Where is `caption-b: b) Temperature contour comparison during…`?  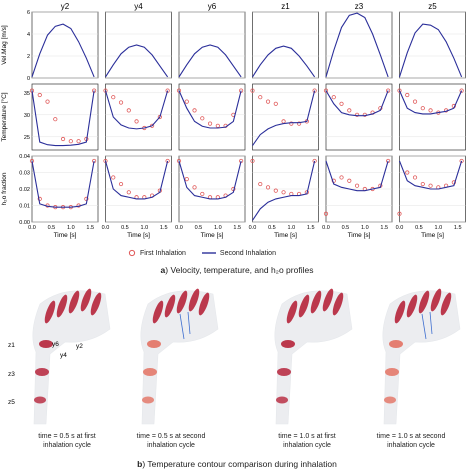
caption-b: b) Temperature contour comparison during… is located at coordinates (237, 464).